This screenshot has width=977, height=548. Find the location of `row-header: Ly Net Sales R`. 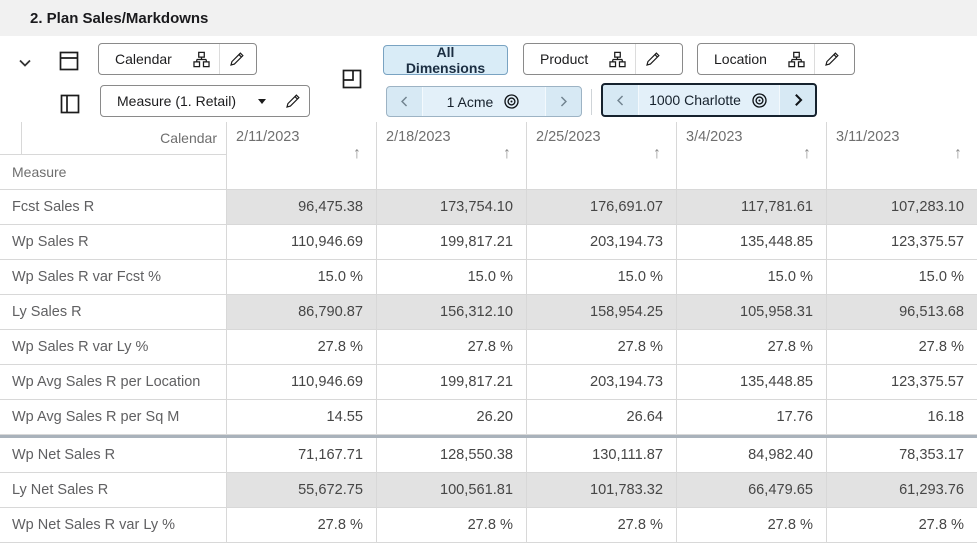

row-header: Ly Net Sales R is located at coordinates (113, 490).